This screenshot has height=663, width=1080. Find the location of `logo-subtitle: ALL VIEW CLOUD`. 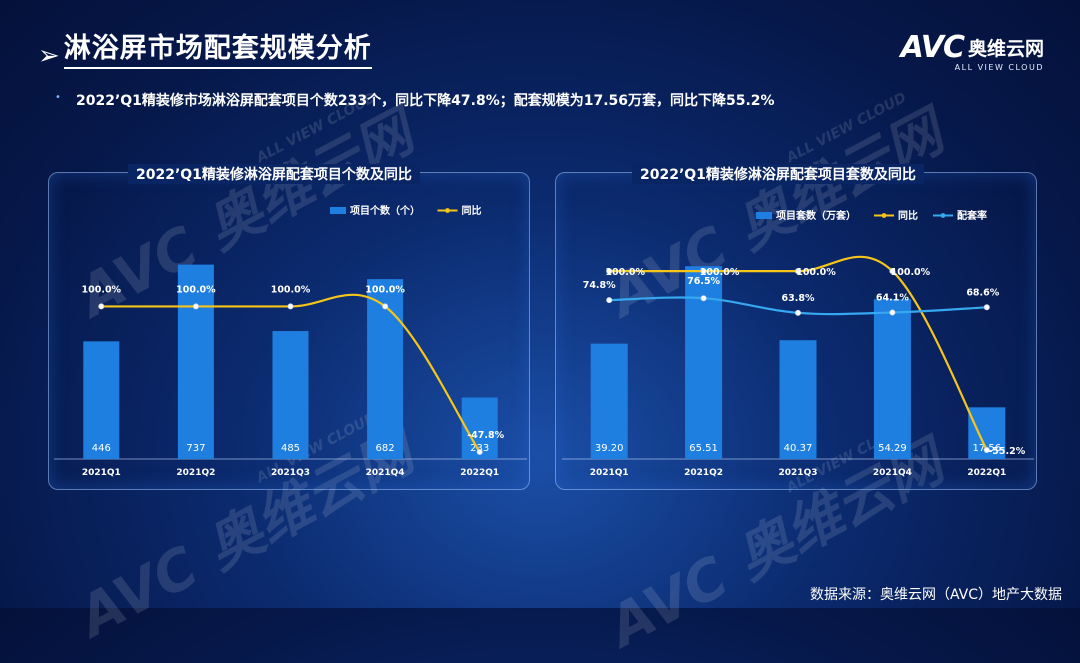

logo-subtitle: ALL VIEW CLOUD is located at coordinates (999, 67).